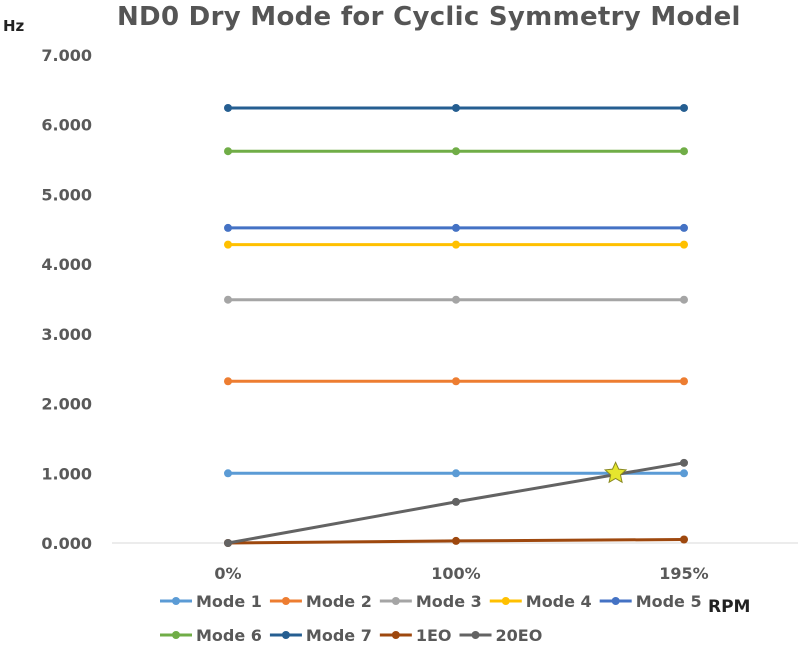 The height and width of the screenshot is (647, 800). I want to click on legend-item-20eo: 20EO, so click(501, 635).